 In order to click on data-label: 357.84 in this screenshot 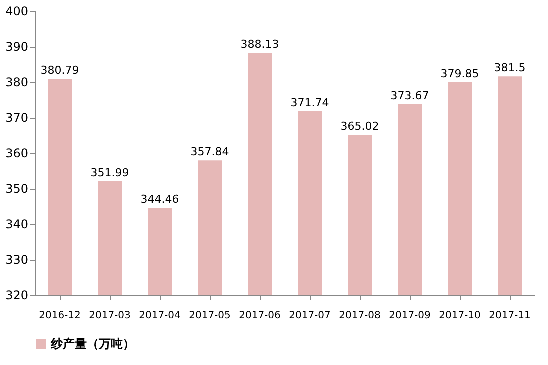, I will do `click(210, 152)`.